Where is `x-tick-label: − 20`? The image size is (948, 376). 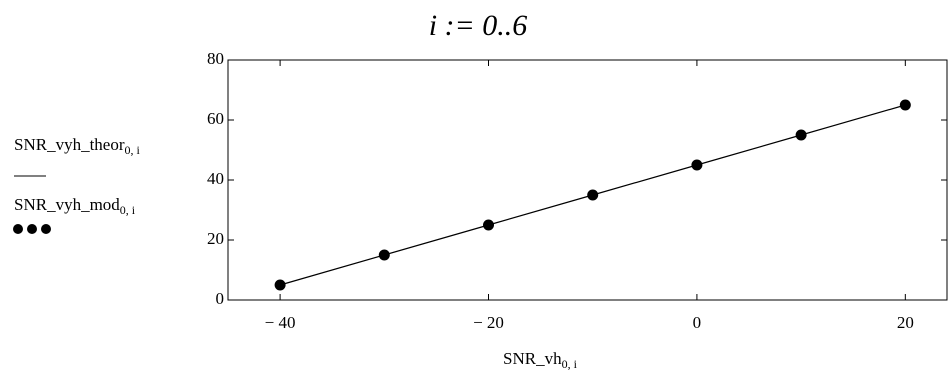 x-tick-label: − 20 is located at coordinates (488, 322).